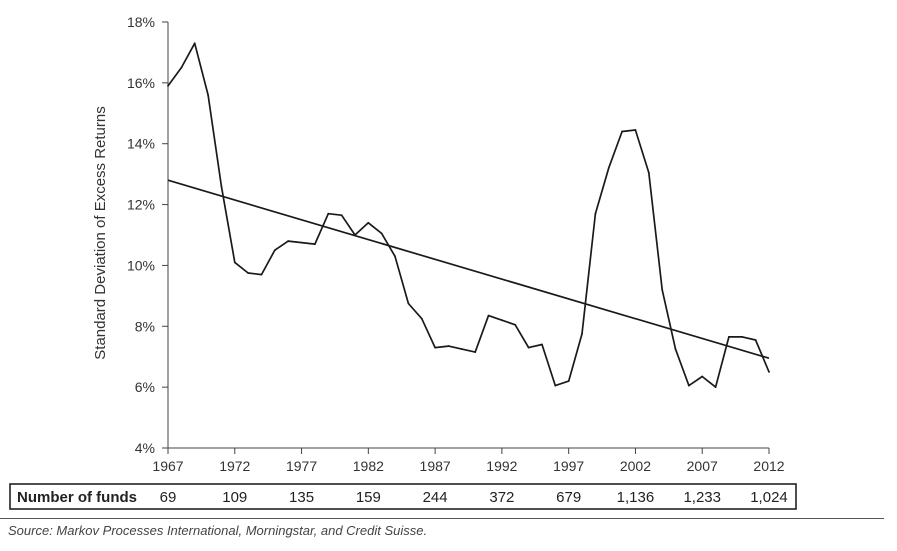 The height and width of the screenshot is (551, 897). Describe the element at coordinates (168, 497) in the screenshot. I see `funds-table-cell: 69` at that location.